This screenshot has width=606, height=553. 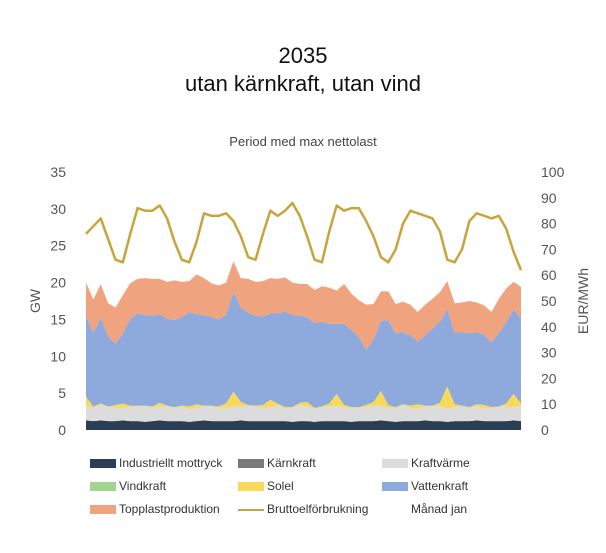 I want to click on legend-label-solel: Solel, so click(x=280, y=486).